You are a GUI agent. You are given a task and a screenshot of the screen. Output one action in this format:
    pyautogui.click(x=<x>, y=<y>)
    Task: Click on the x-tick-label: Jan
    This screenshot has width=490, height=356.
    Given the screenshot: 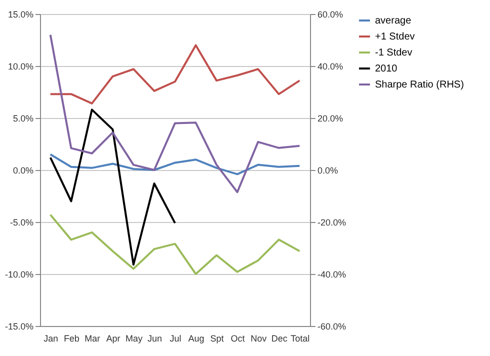 What is the action you would take?
    pyautogui.click(x=51, y=339)
    